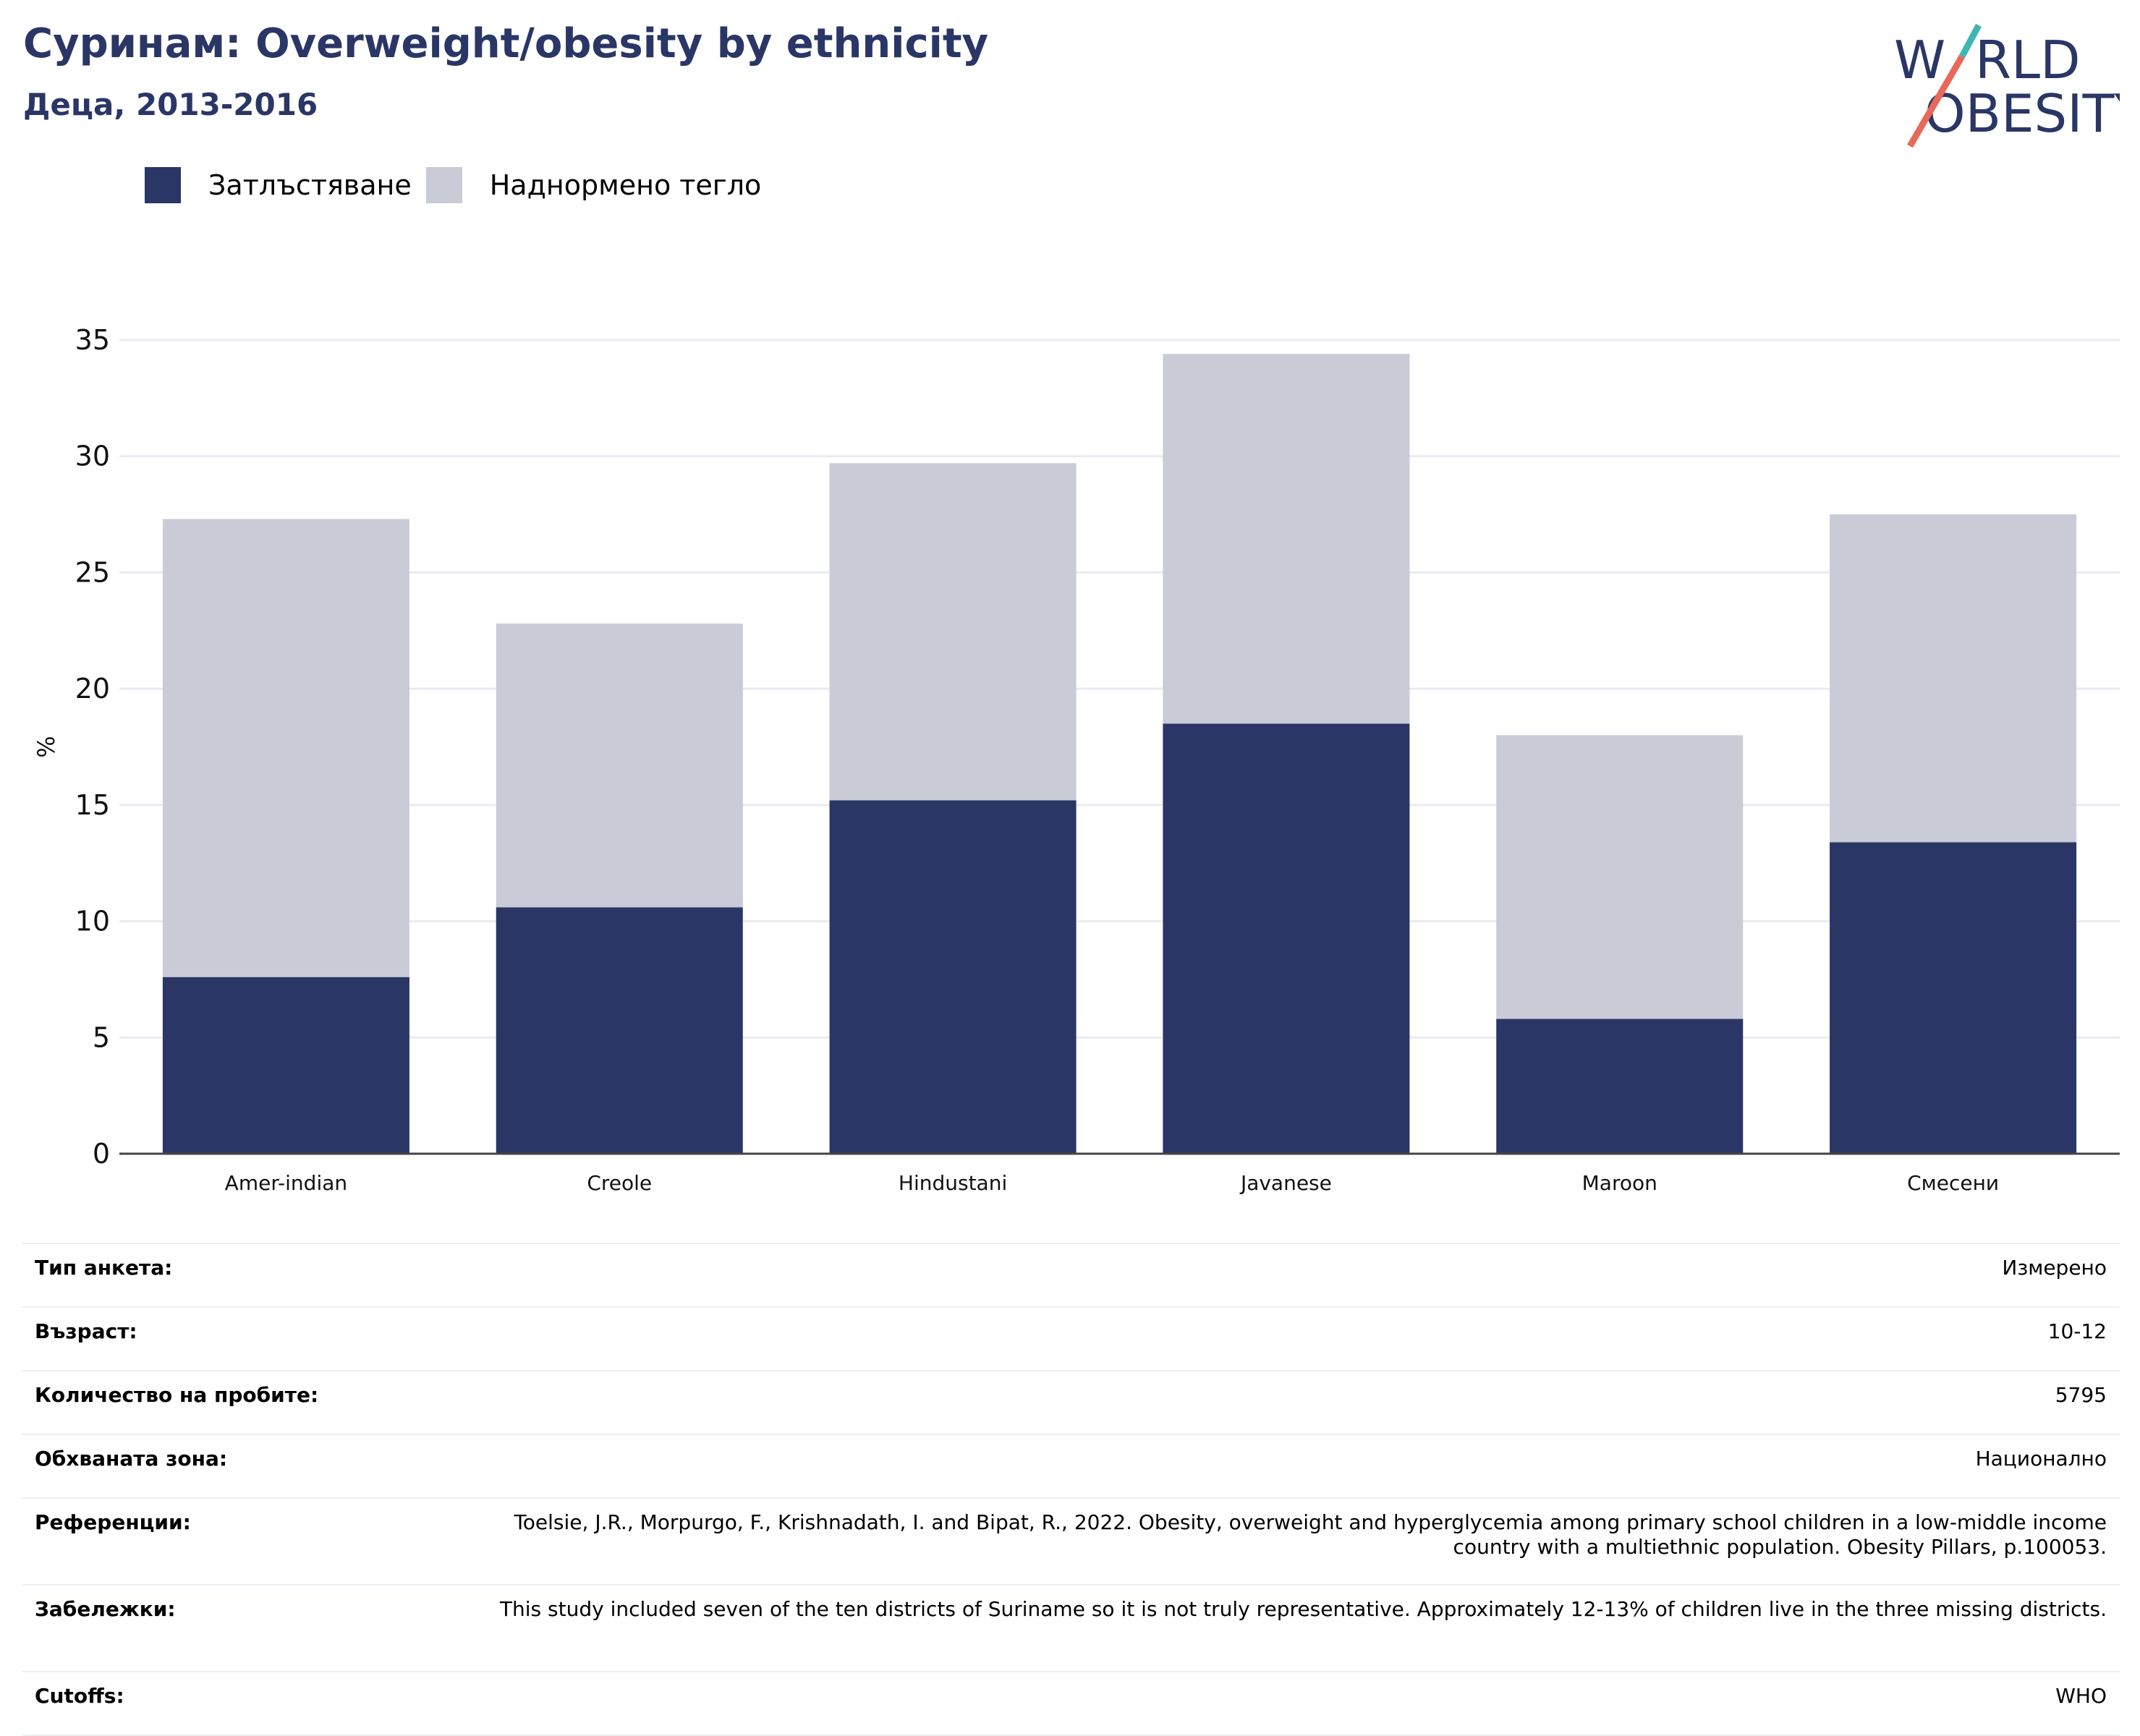 The width and height of the screenshot is (2140, 1736). Describe the element at coordinates (1619, 1183) in the screenshot. I see `x-tick-label: Maroon` at that location.